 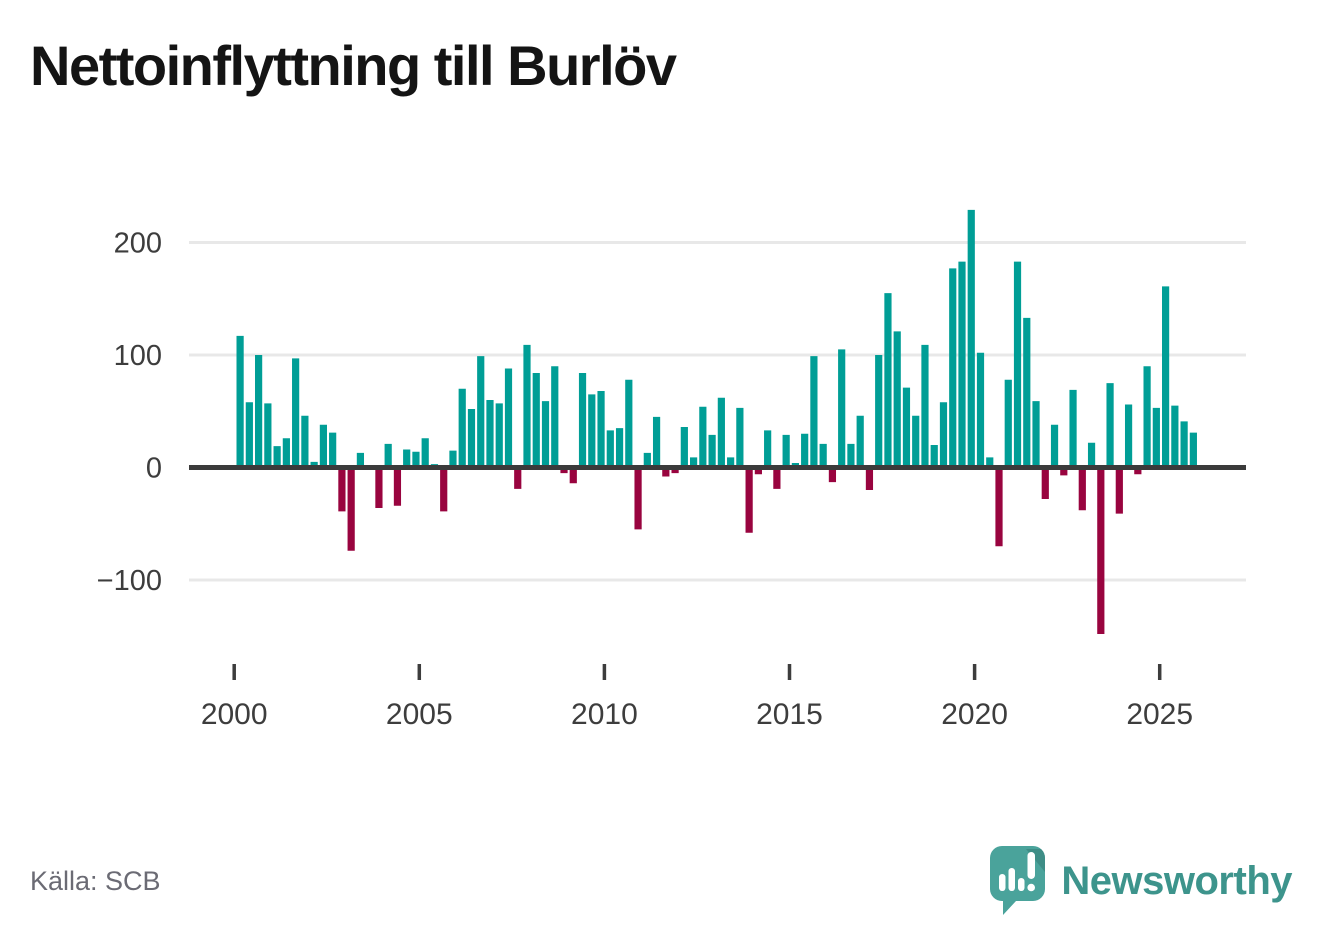 I want to click on bar-2017-q1, so click(x=869, y=478).